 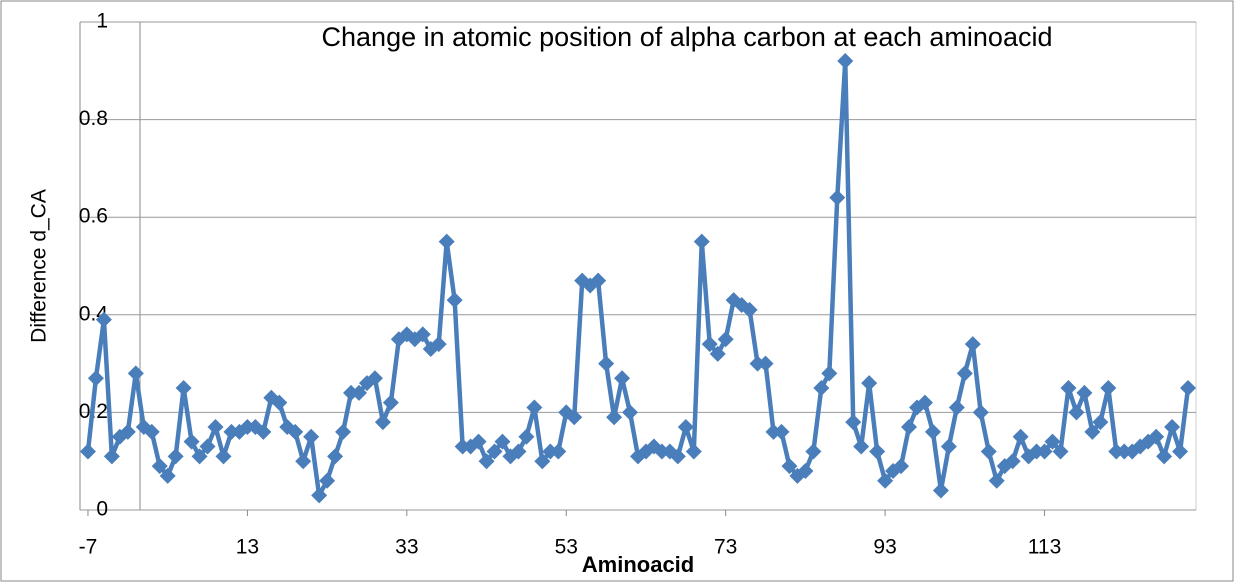 I want to click on y-axis-label: Difference d_CA, so click(x=39, y=266).